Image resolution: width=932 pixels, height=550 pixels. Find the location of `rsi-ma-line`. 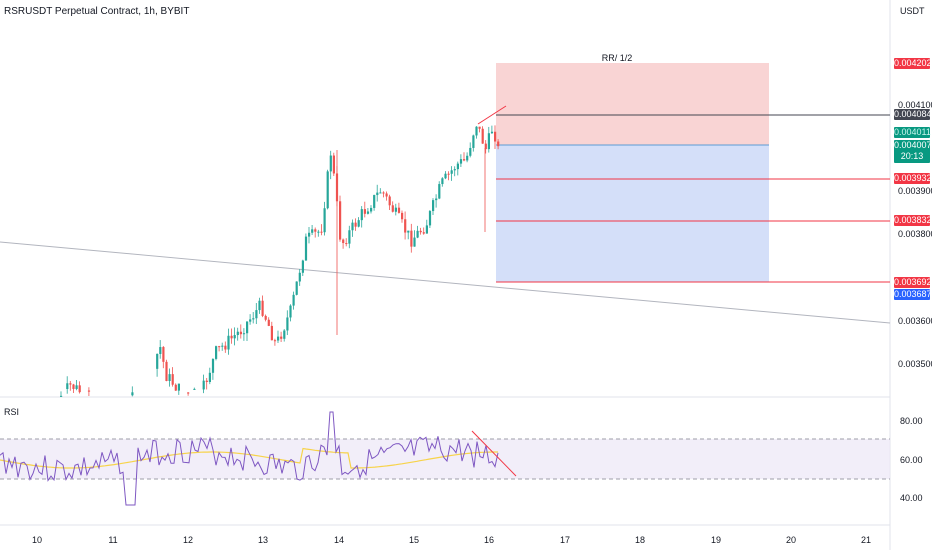

rsi-ma-line is located at coordinates (249, 458).